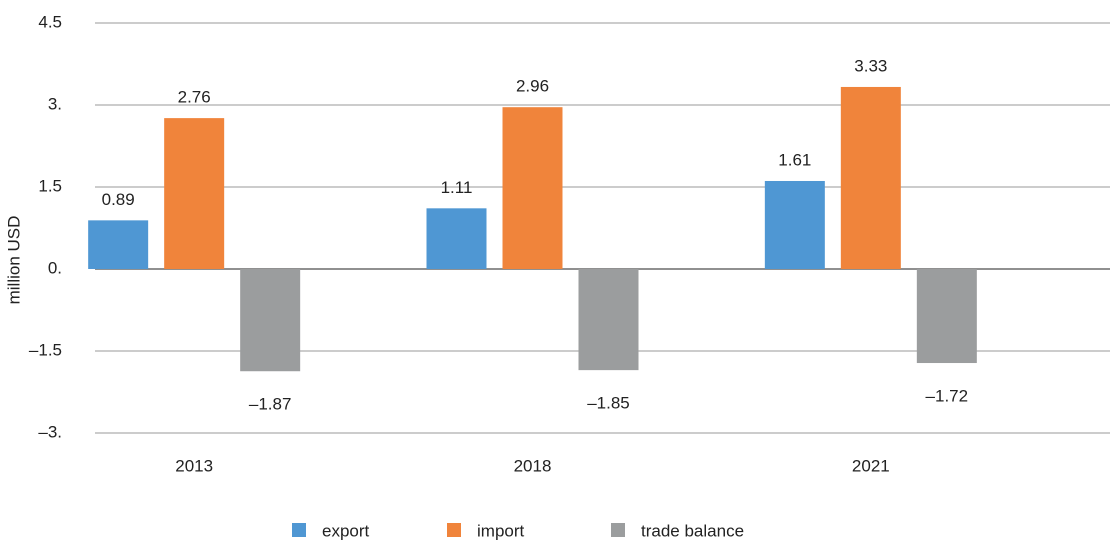 The width and height of the screenshot is (1110, 542). Describe the element at coordinates (692, 530) in the screenshot. I see `legend-label: trade balance` at that location.